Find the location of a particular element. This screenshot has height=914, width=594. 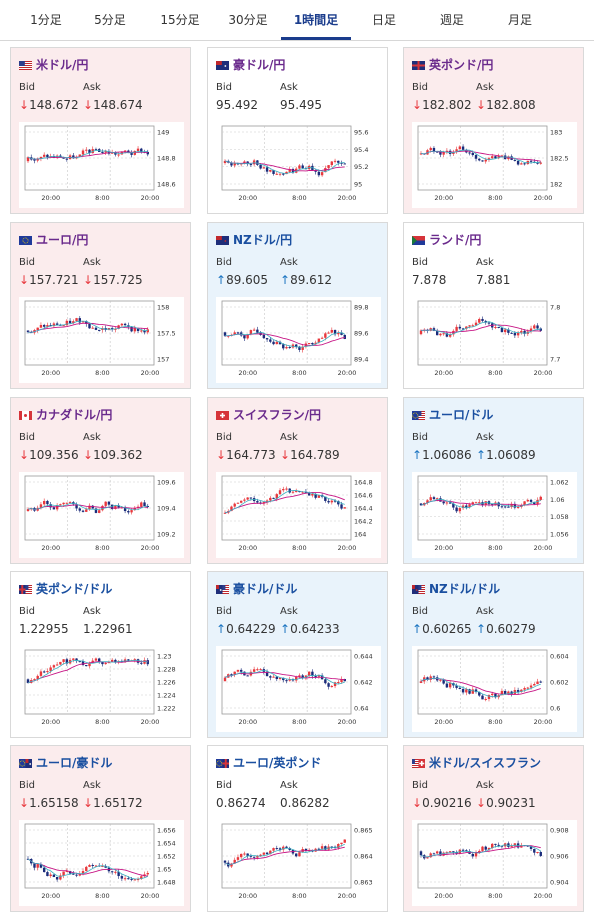

bid-value: 0.64229 is located at coordinates (251, 629).